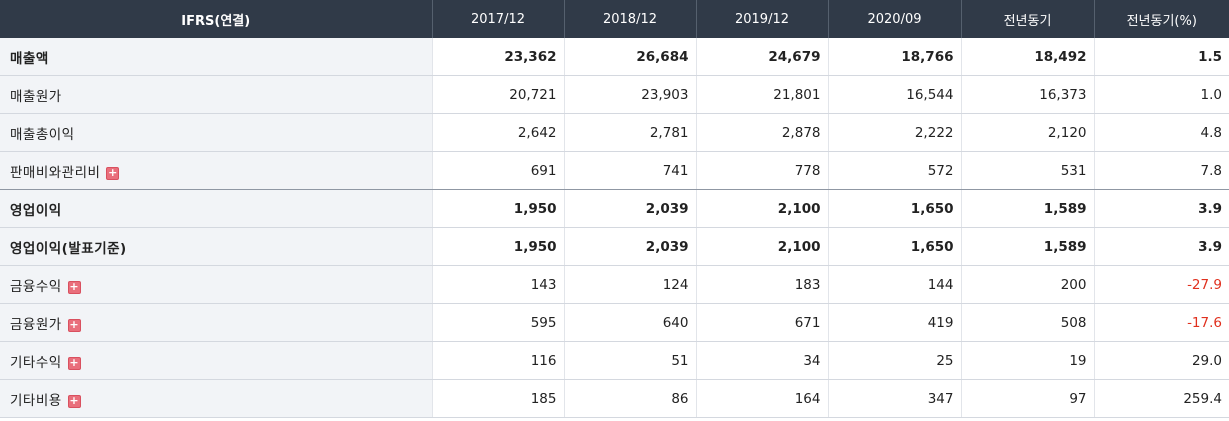 The width and height of the screenshot is (1229, 421). I want to click on table-row: 기타비용 +185 86 164 347 97 259.4, so click(614, 398).